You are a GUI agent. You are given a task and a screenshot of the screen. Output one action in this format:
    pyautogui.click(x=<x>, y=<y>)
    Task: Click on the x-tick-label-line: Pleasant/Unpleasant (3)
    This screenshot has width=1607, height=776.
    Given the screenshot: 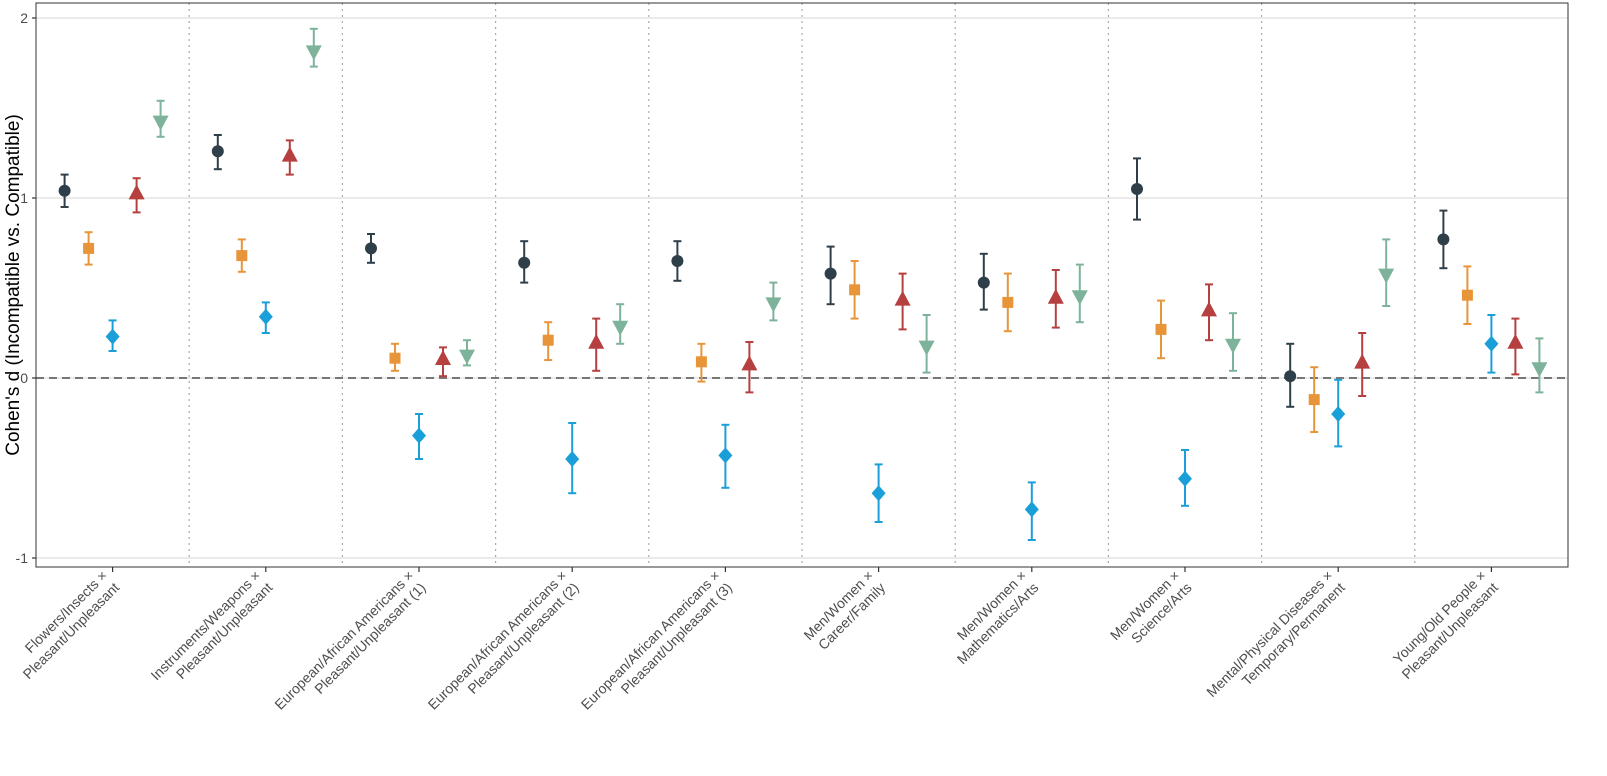 What is the action you would take?
    pyautogui.click(x=677, y=638)
    